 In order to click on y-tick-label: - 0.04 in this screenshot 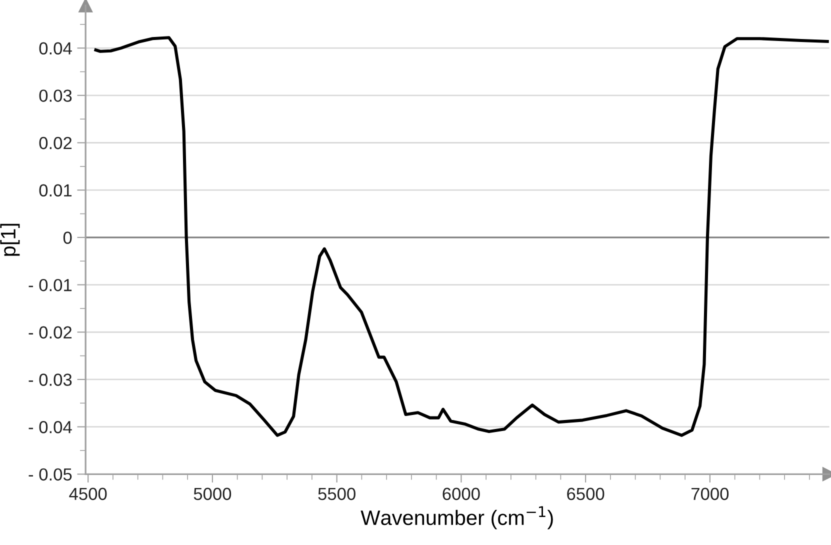, I will do `click(50, 427)`.